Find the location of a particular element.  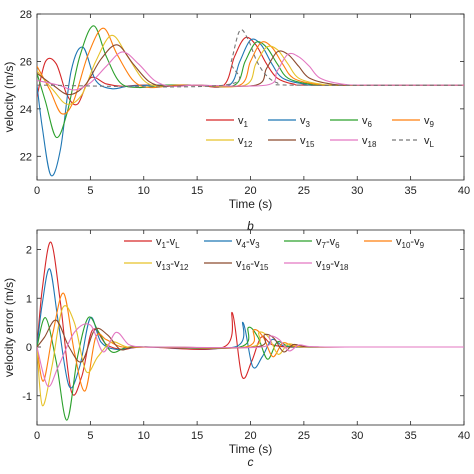

y-axis-label: velocity (m/s) is located at coordinates (9, 97).